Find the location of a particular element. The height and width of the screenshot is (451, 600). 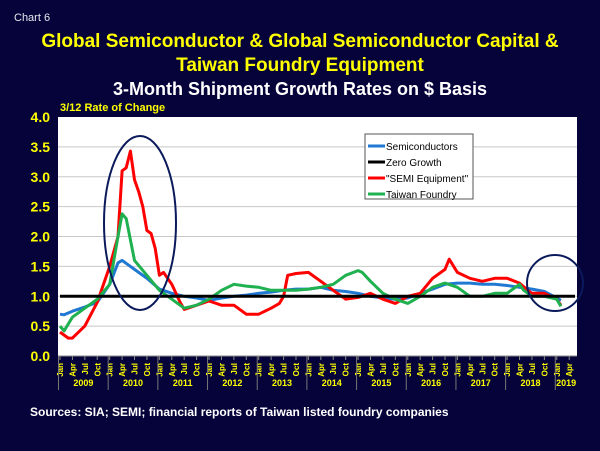

y-tick-label: 0.0 is located at coordinates (41, 356).